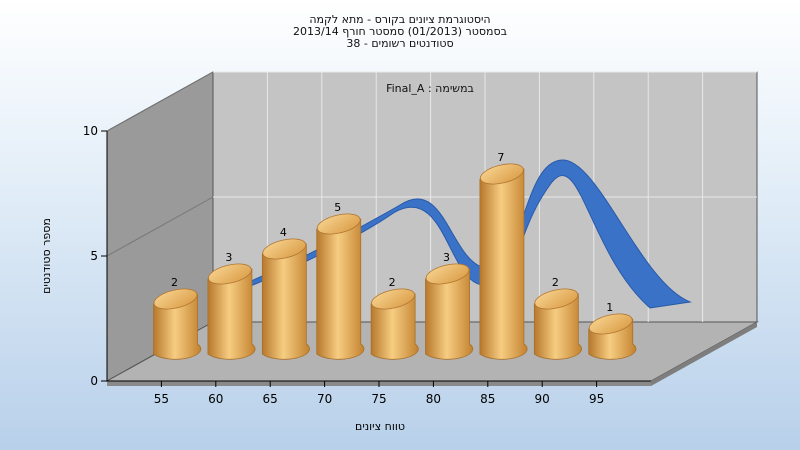 This screenshot has height=450, width=800. Describe the element at coordinates (46, 256) in the screenshot. I see `y-axis-label: מספר סטודנטים` at that location.